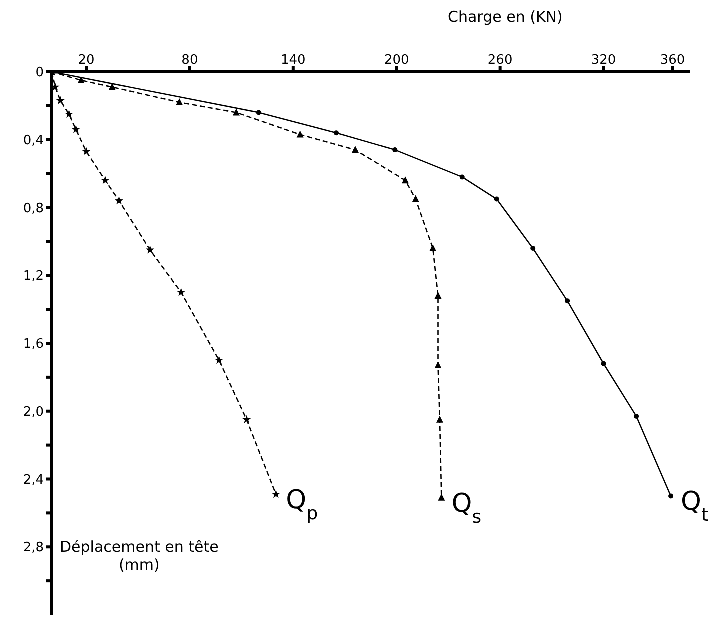 The height and width of the screenshot is (633, 728). What do you see at coordinates (695, 506) in the screenshot?
I see `series-label: Q$_{t}$` at bounding box center [695, 506].